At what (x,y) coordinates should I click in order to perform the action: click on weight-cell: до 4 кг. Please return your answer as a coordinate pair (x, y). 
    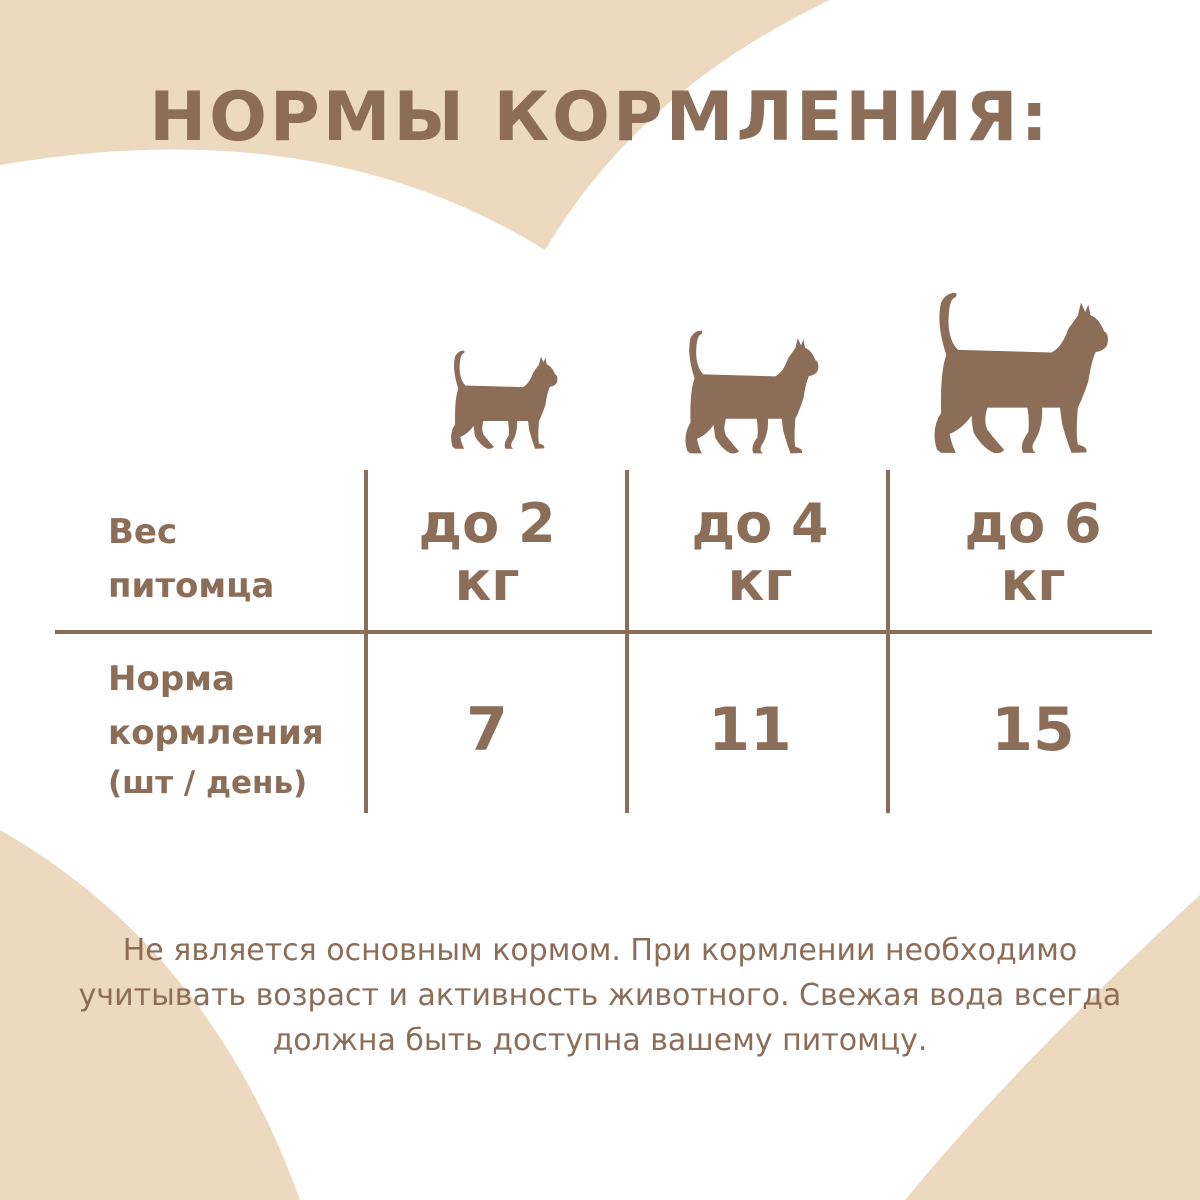
    Looking at the image, I should click on (760, 553).